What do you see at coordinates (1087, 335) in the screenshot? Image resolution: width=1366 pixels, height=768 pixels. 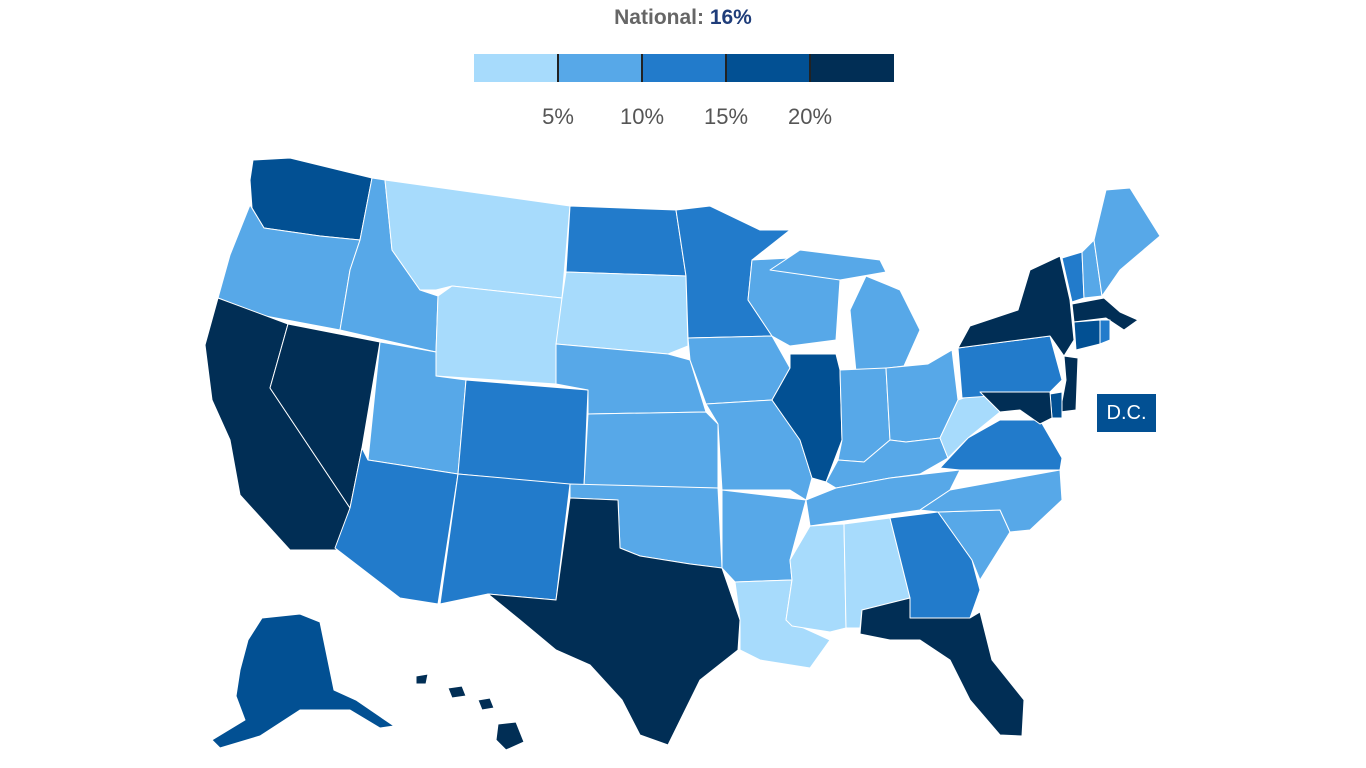 I see `state-connecticut` at bounding box center [1087, 335].